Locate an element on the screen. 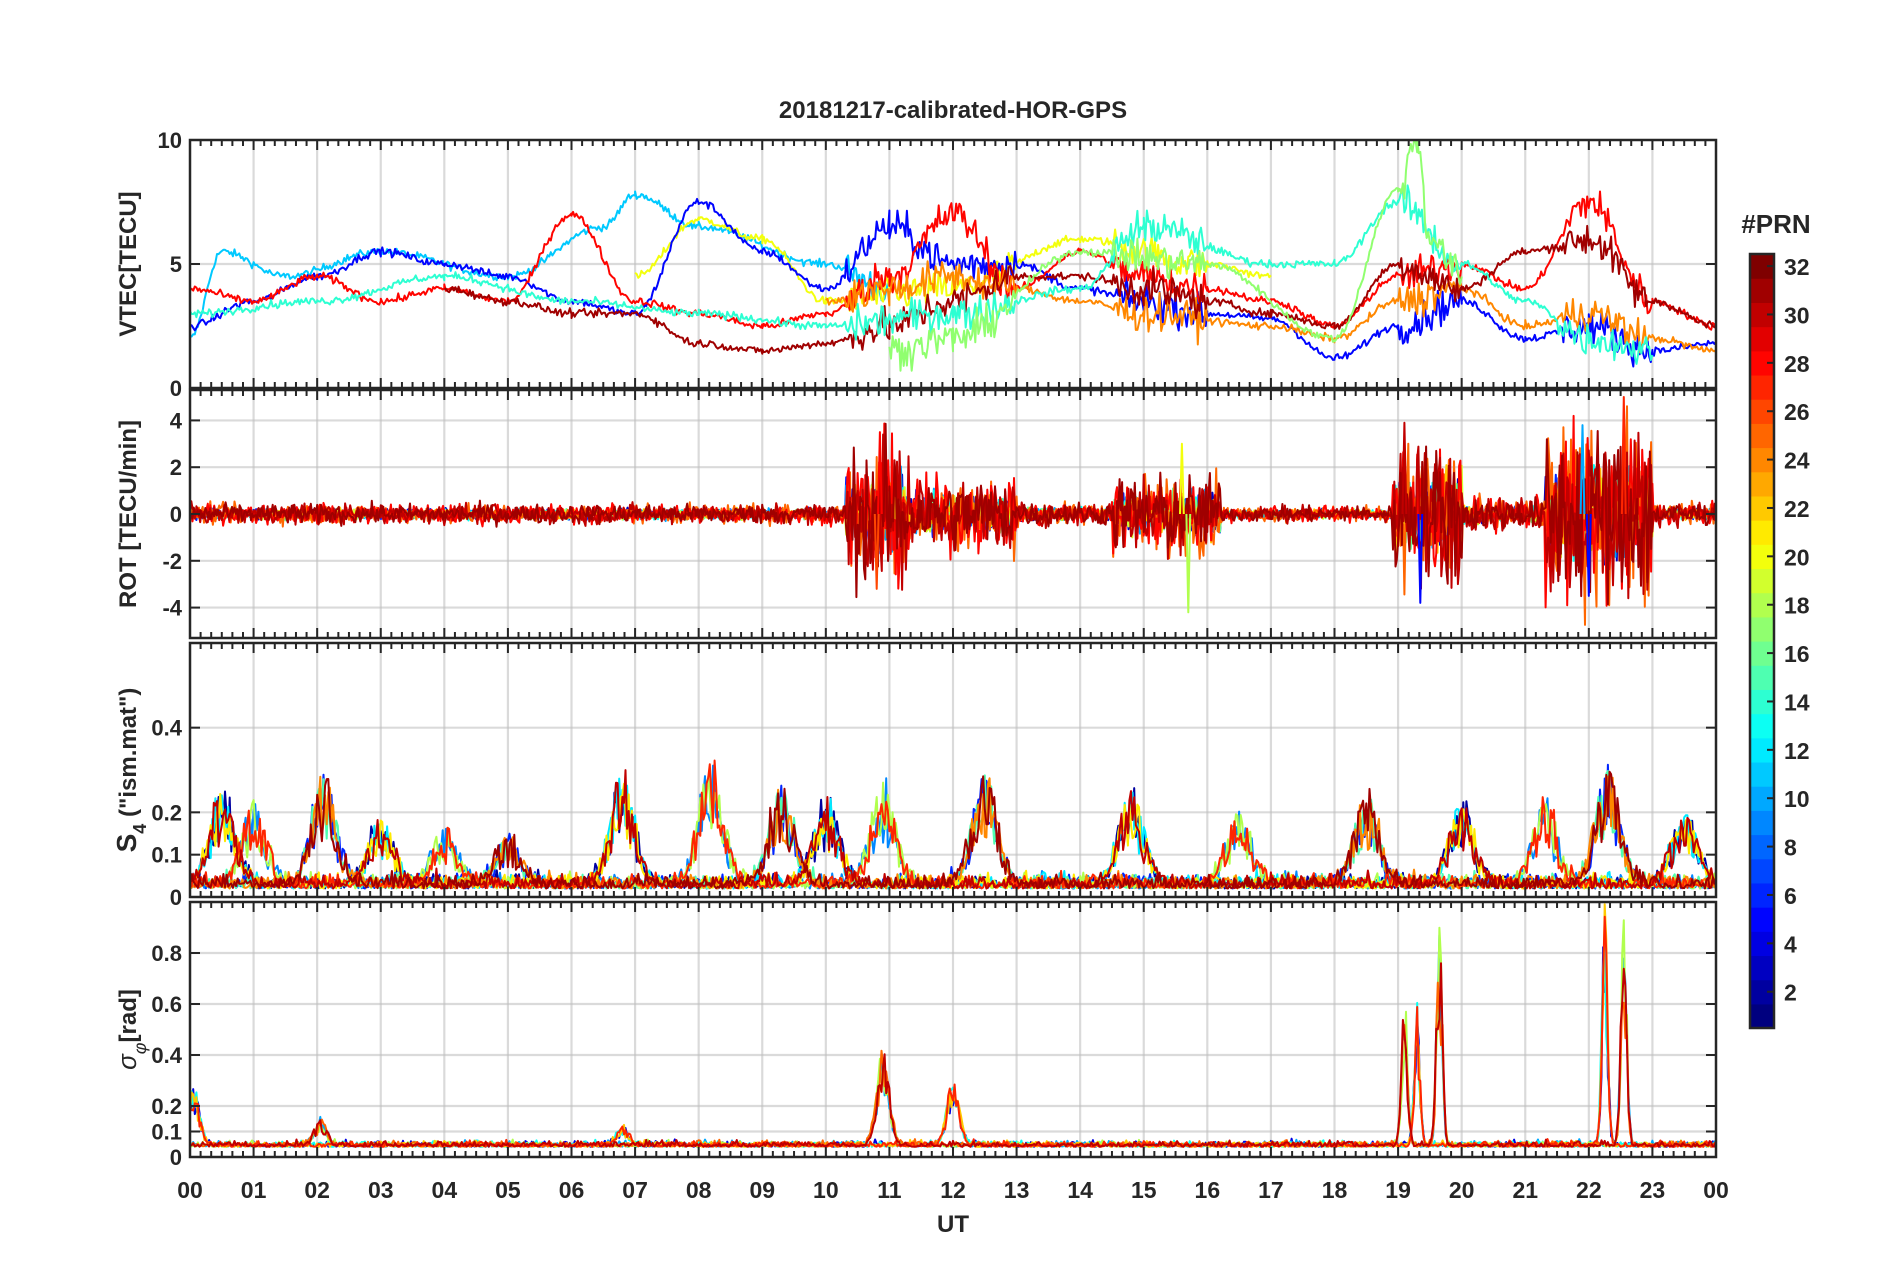 This screenshot has height=1272, width=1902. x-tick-label: 09 is located at coordinates (762, 1190).